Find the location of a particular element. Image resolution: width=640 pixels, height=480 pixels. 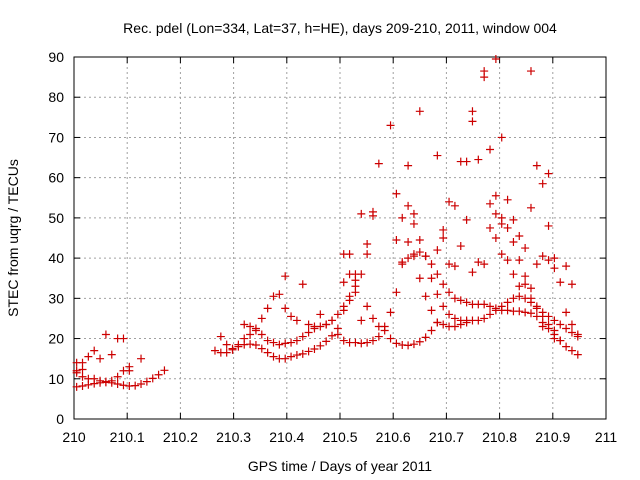

x-tick-label: 210 is located at coordinates (74, 437).